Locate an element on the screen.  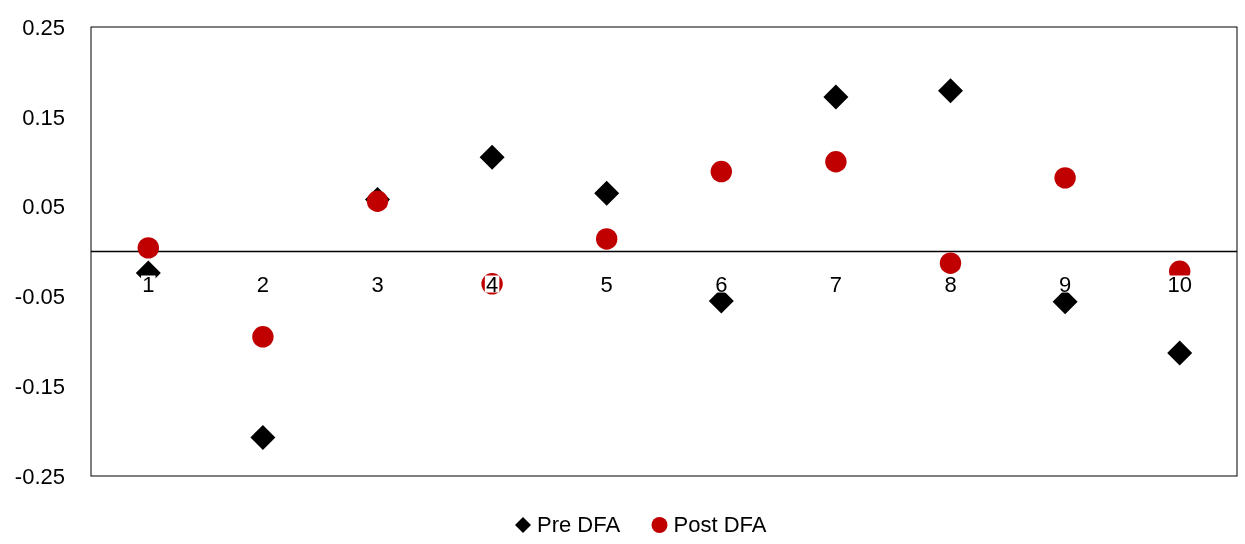
x-tick-label: 9 is located at coordinates (1065, 284).